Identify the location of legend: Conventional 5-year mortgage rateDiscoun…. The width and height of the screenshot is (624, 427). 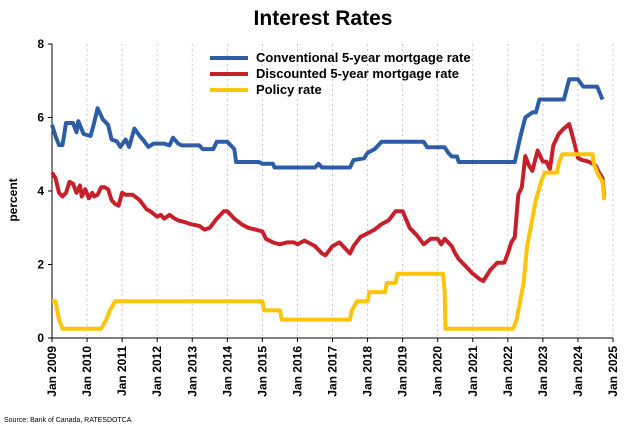
(340, 73).